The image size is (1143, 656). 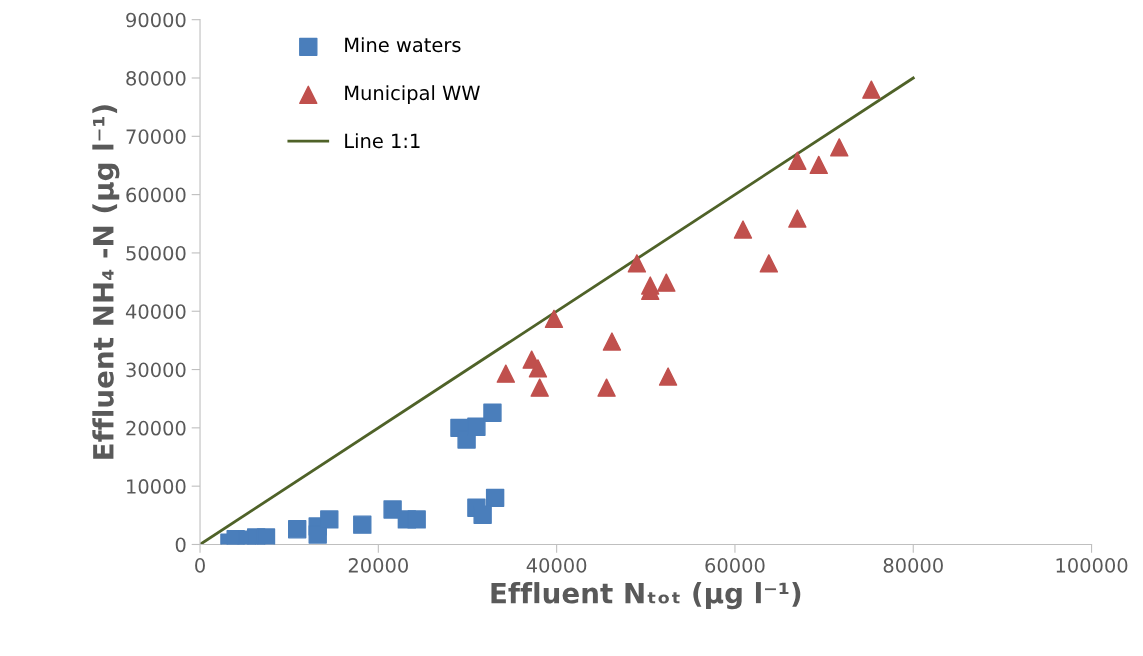 I want to click on y-axis-title: Effluent NH₄ -N (µg l⁻¹), so click(x=106, y=282).